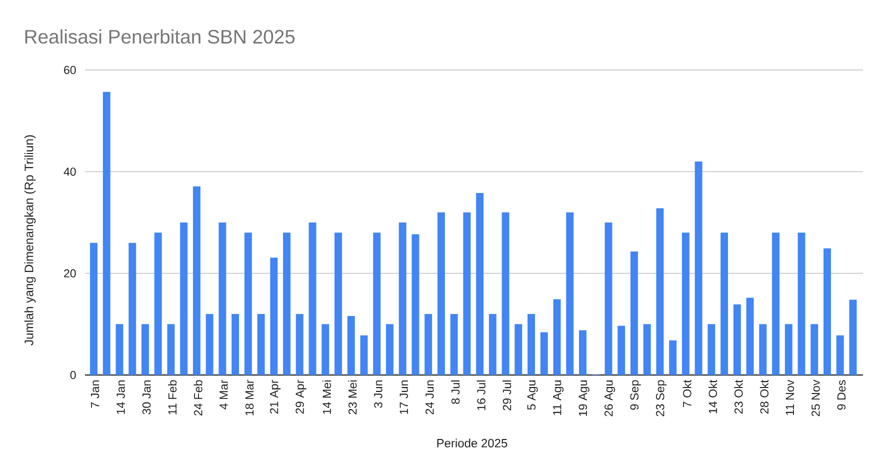 This screenshot has height=476, width=886. I want to click on y-tick-label: 0, so click(73, 375).